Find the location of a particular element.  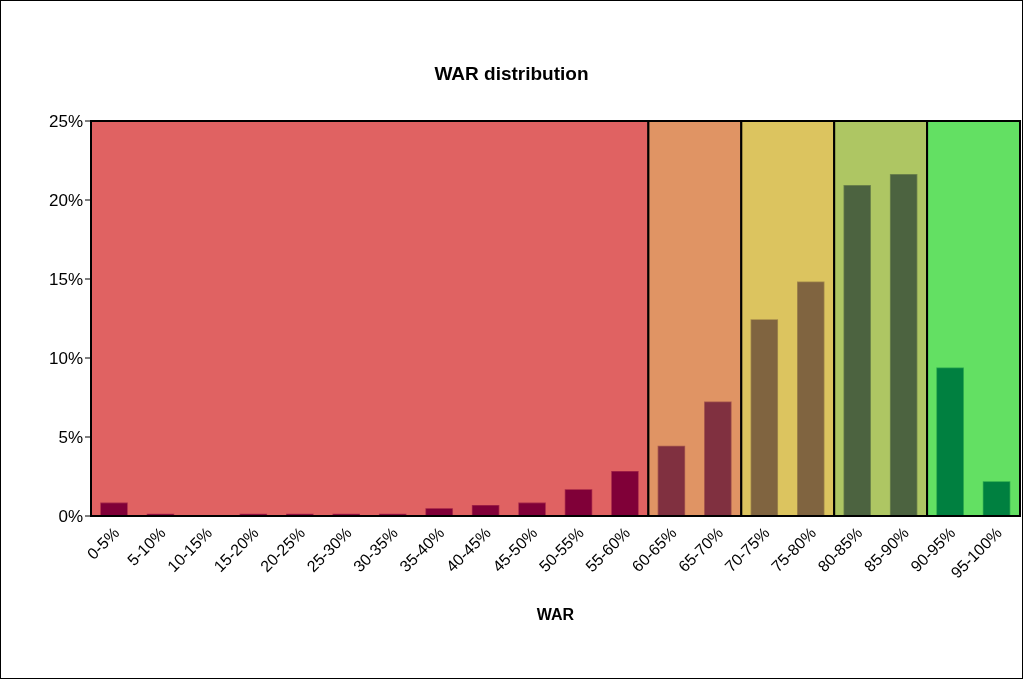

y-tick-label: 10% is located at coordinates (65, 359).